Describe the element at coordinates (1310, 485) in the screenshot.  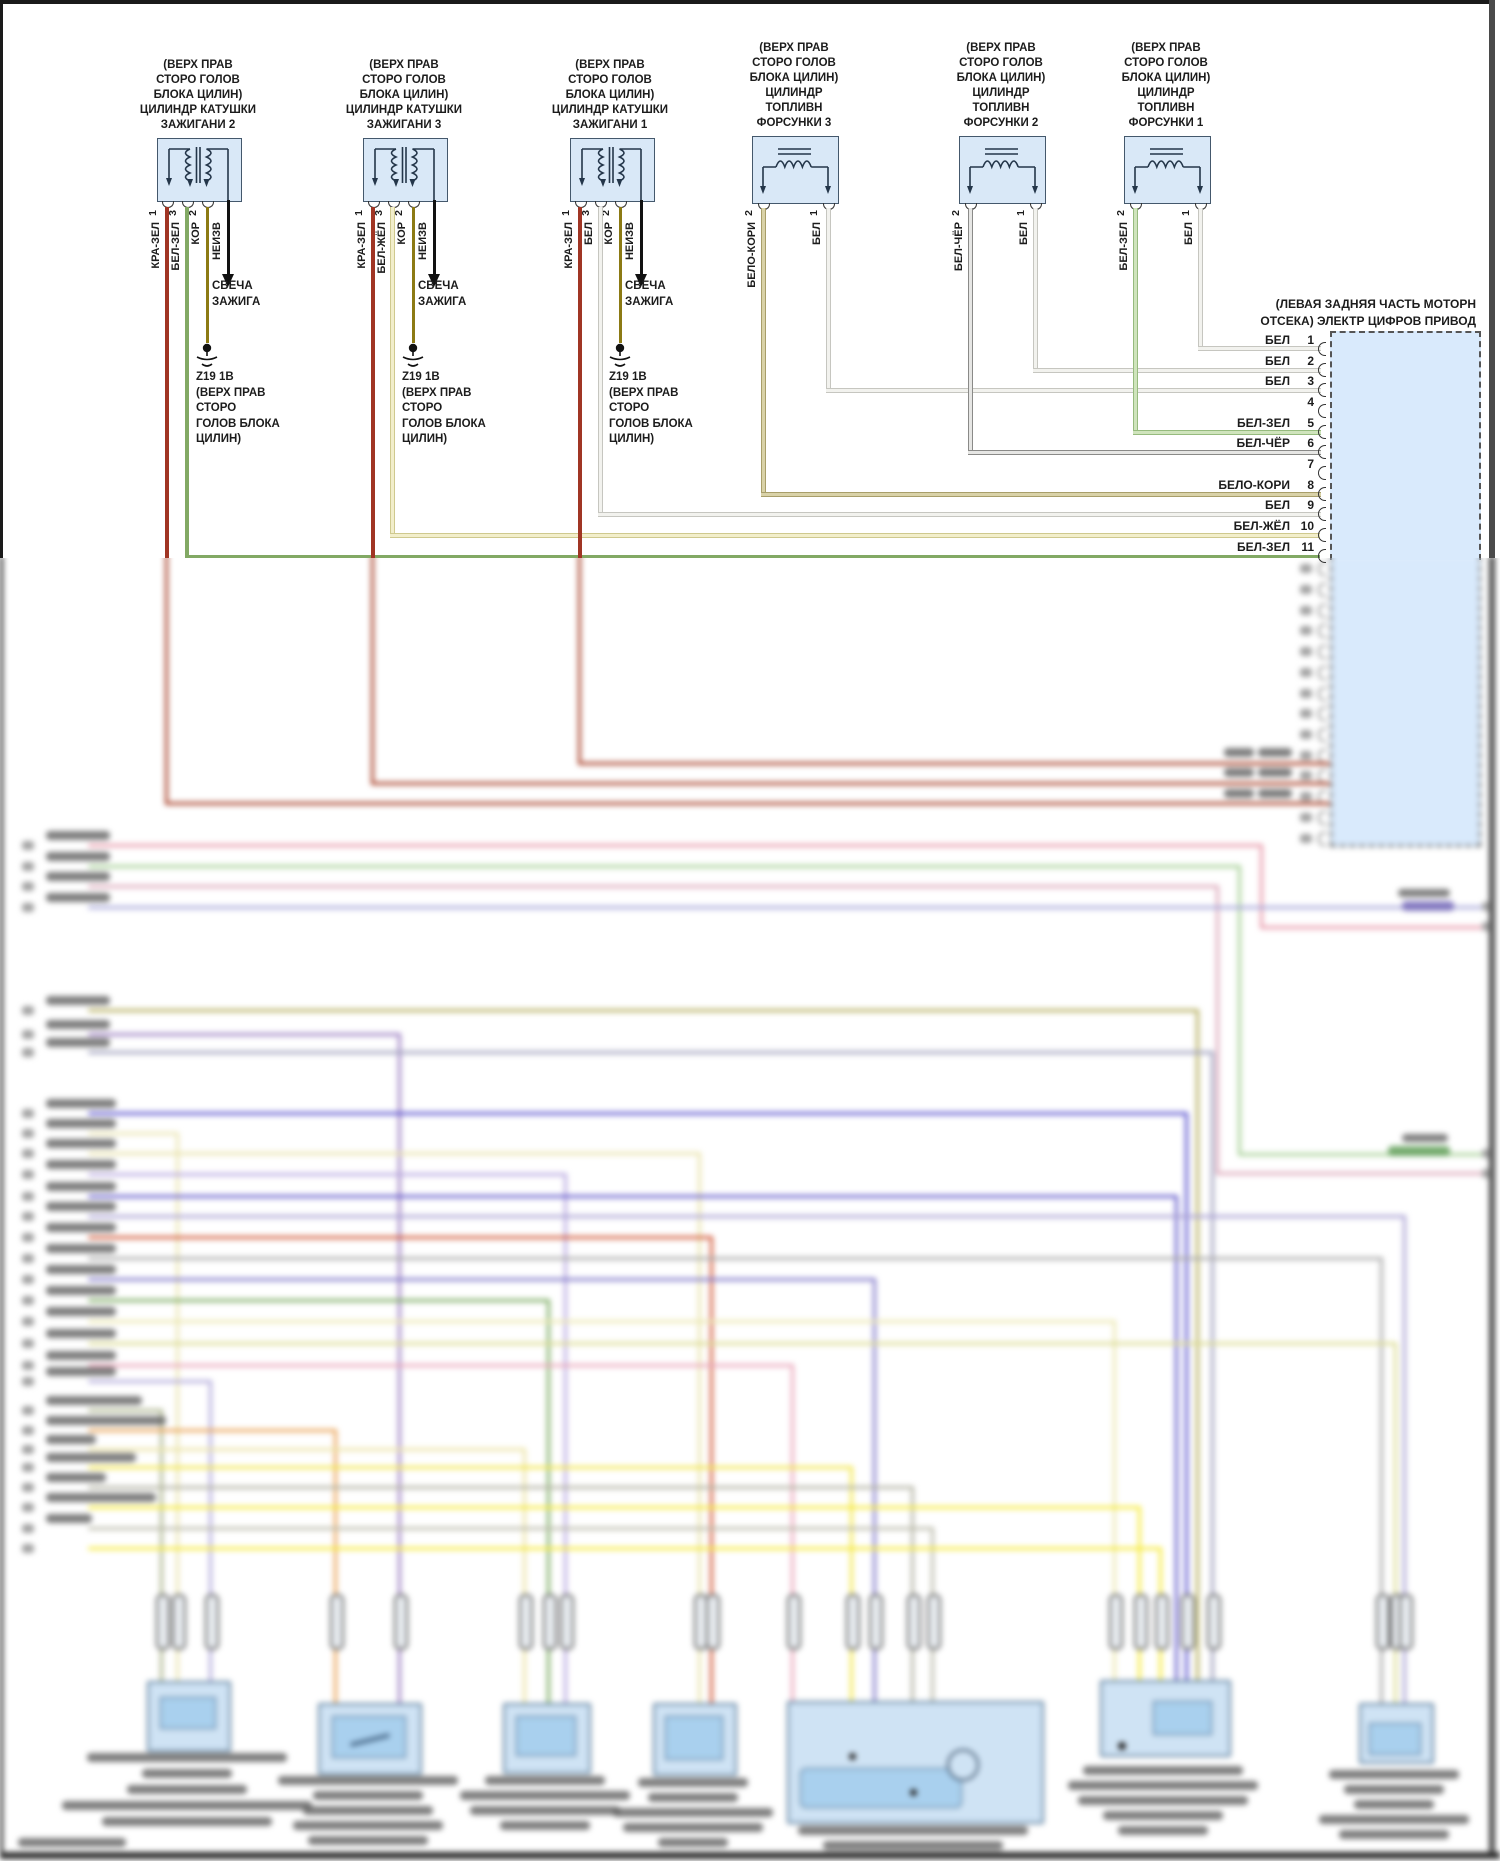
I see `ecu-pin-number: 8` at that location.